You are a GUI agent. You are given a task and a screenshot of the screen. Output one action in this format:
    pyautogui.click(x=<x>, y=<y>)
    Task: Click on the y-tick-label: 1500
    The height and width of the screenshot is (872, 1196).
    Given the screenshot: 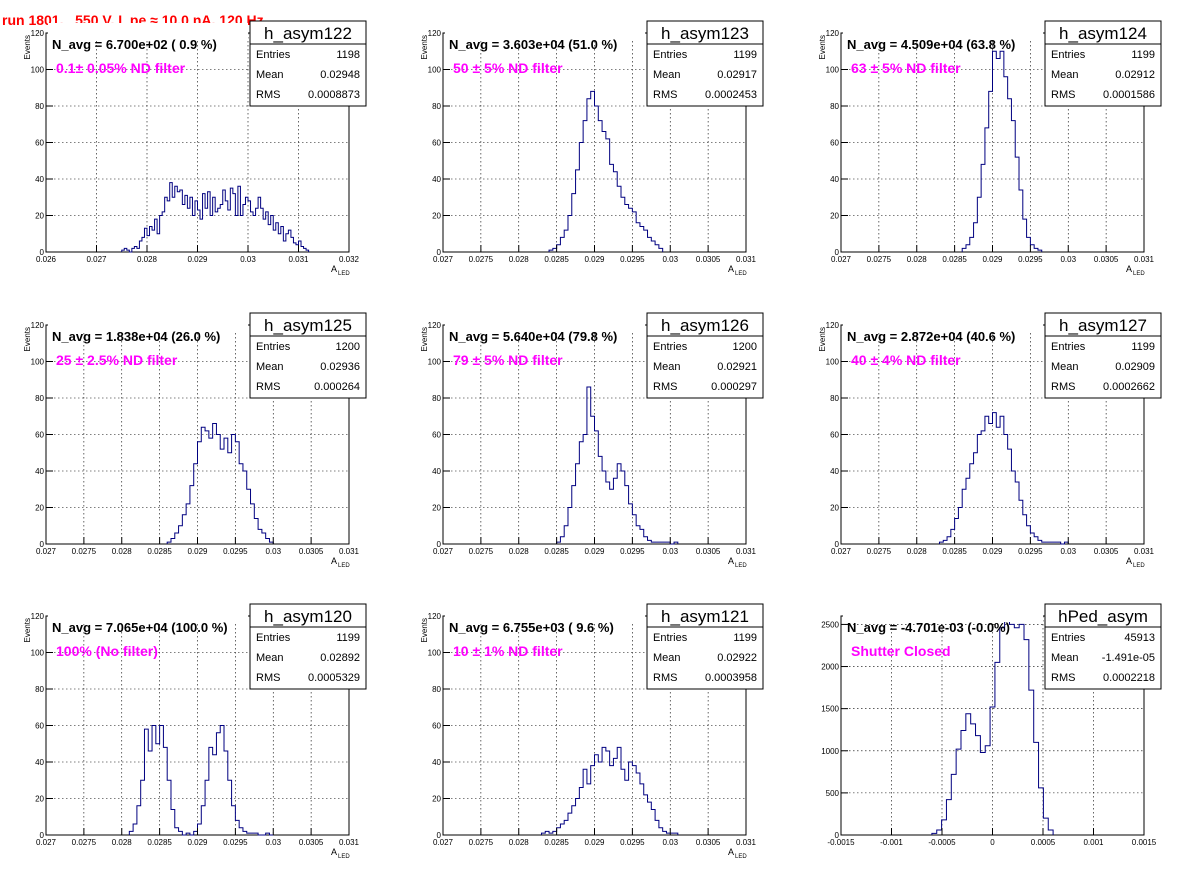 What is the action you would take?
    pyautogui.click(x=830, y=709)
    